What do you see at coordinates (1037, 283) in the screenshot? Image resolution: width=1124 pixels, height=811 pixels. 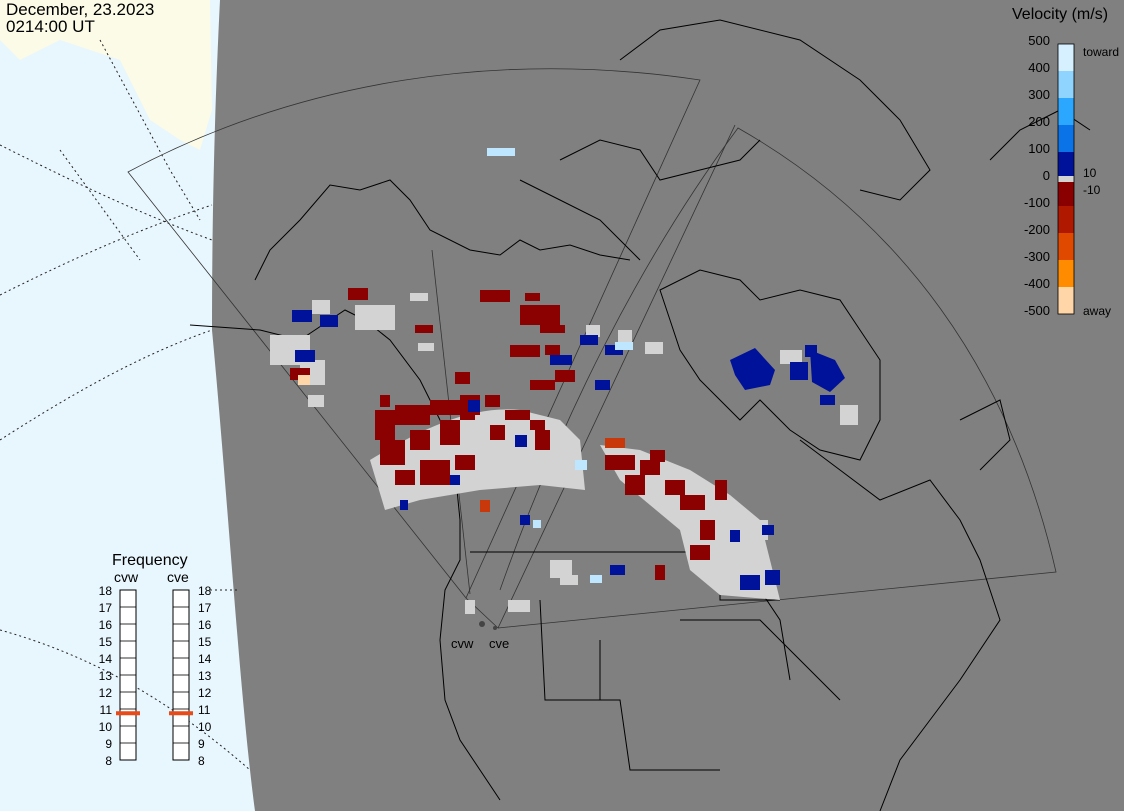 I see `tick-m400: -400` at bounding box center [1037, 283].